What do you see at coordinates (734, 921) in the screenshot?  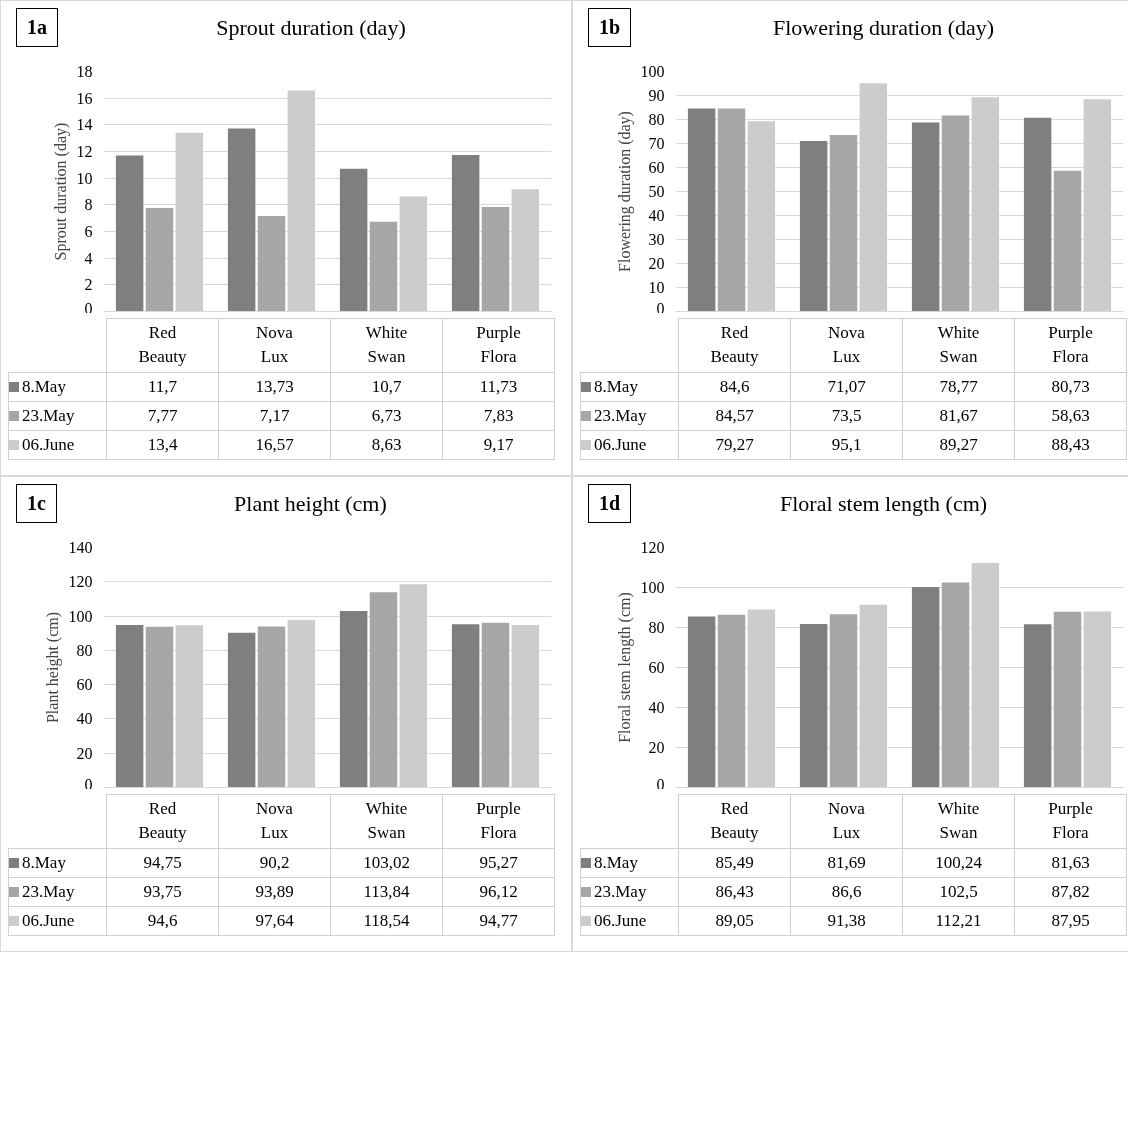 I see `data-label: 89,05` at bounding box center [734, 921].